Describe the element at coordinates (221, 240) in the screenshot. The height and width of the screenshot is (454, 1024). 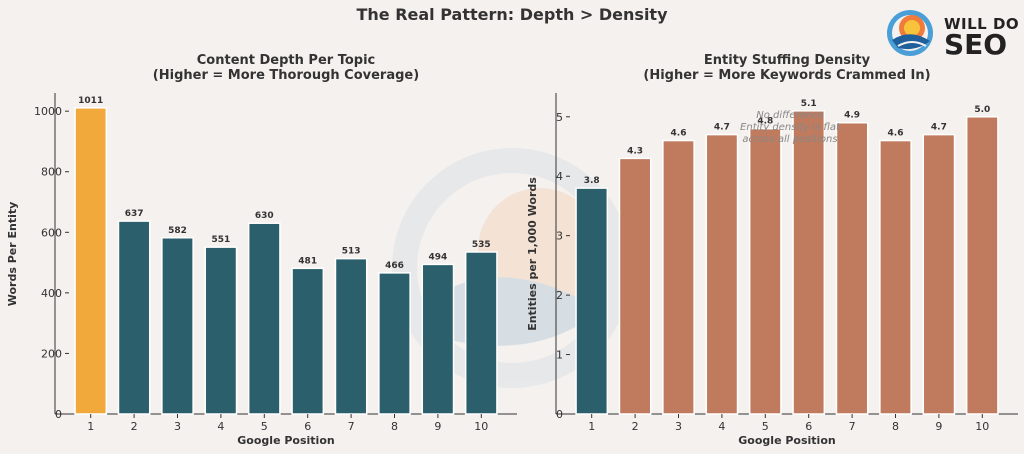
I see `bar-value-label: 551` at that location.